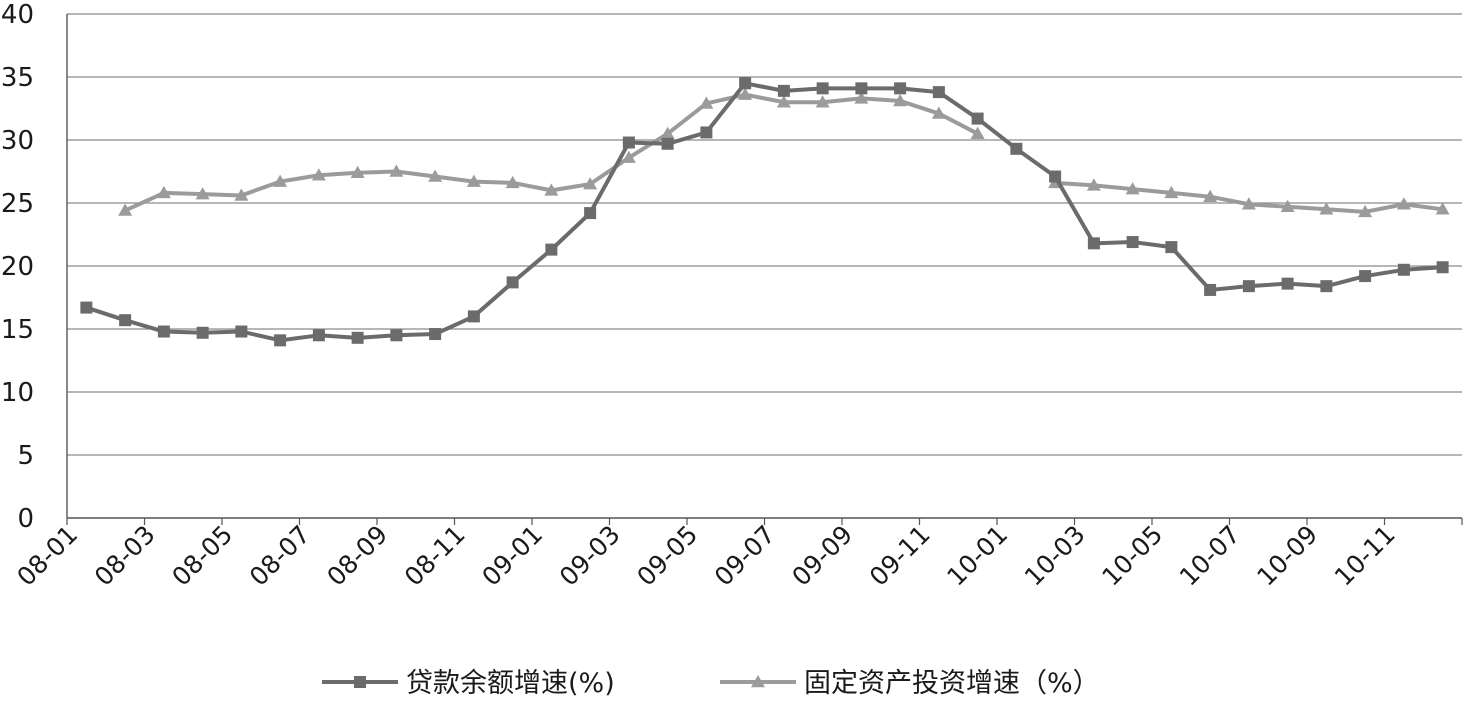 The width and height of the screenshot is (1465, 703). What do you see at coordinates (17, 204) in the screenshot?
I see `y-tick-label: 25` at bounding box center [17, 204].